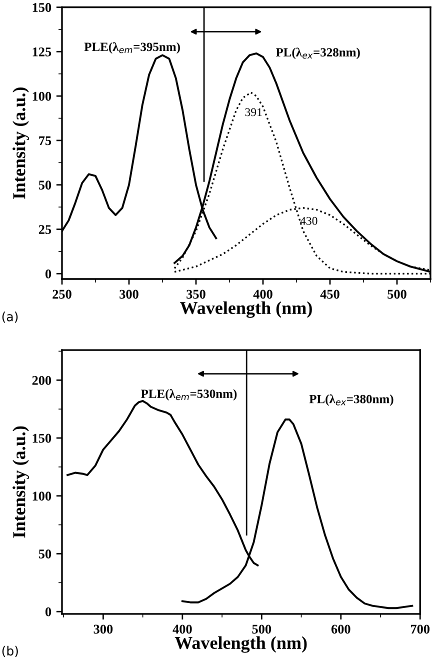 The width and height of the screenshot is (432, 658). Describe the element at coordinates (351, 400) in the screenshot. I see `series-label: PL(λ$_{ex}$=380nm)` at that location.